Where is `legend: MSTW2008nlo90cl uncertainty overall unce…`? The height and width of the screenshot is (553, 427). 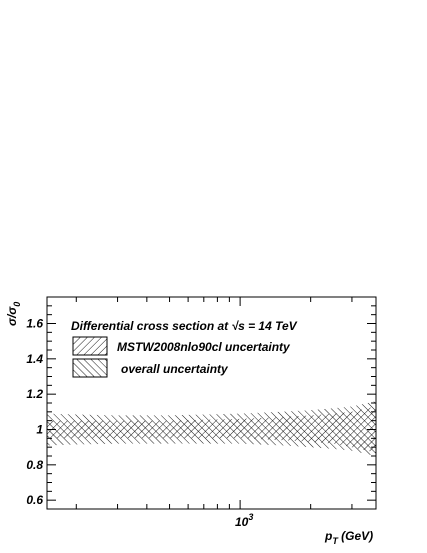 legend: MSTW2008nlo90cl uncertainty overall unce… is located at coordinates (181, 357).